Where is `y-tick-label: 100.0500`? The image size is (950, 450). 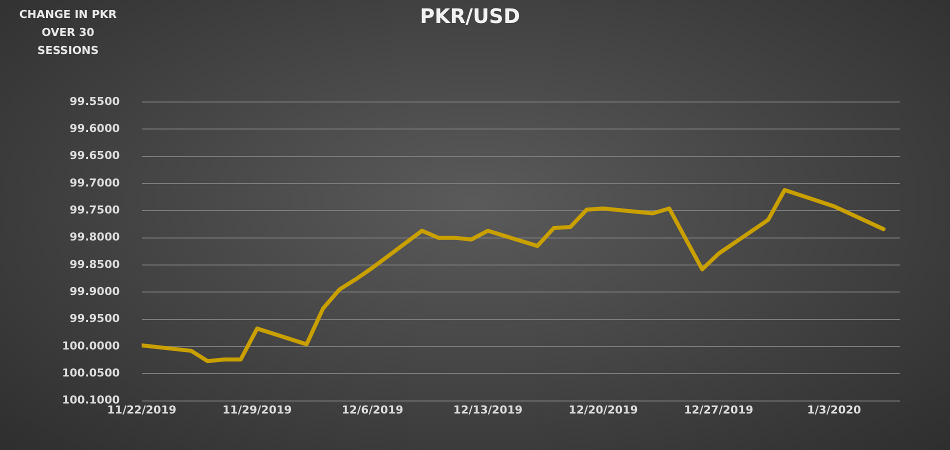
y-tick-label: 100.0500 is located at coordinates (91, 373).